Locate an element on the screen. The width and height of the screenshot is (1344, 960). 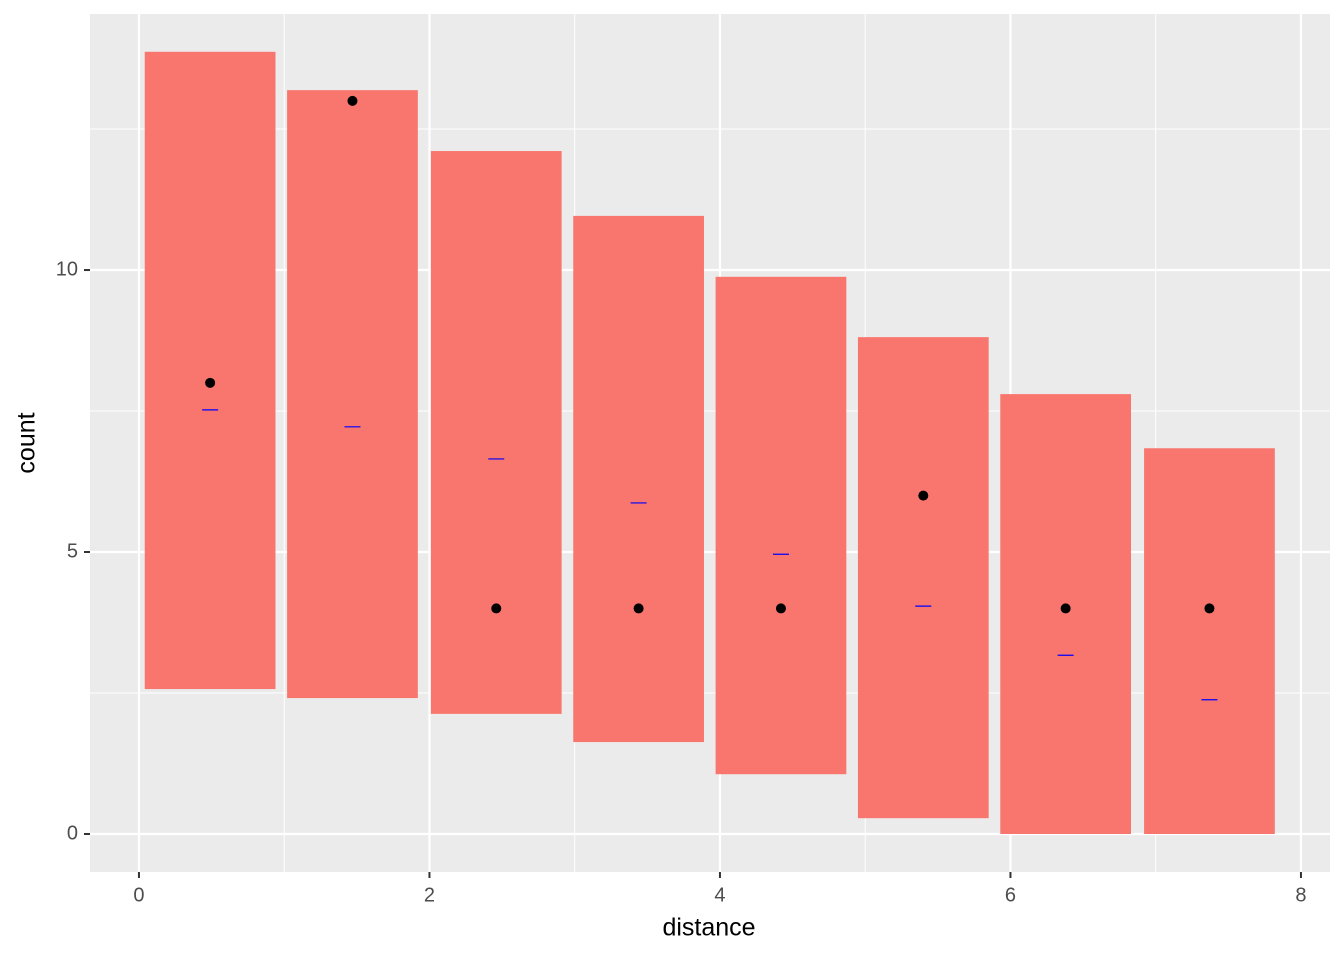
x-tick-label: 2 is located at coordinates (429, 895).